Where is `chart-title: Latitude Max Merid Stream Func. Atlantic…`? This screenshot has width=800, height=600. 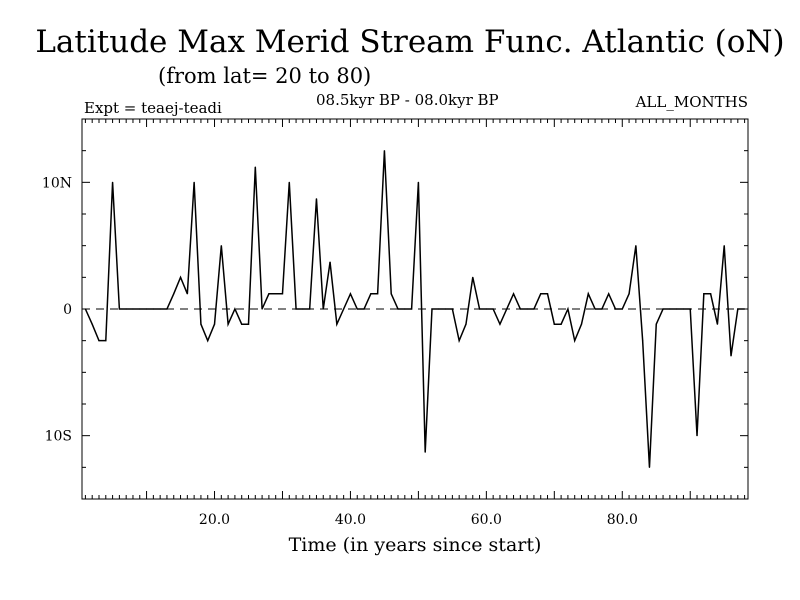
chart-title: Latitude Max Merid Stream Func. Atlantic… is located at coordinates (410, 42).